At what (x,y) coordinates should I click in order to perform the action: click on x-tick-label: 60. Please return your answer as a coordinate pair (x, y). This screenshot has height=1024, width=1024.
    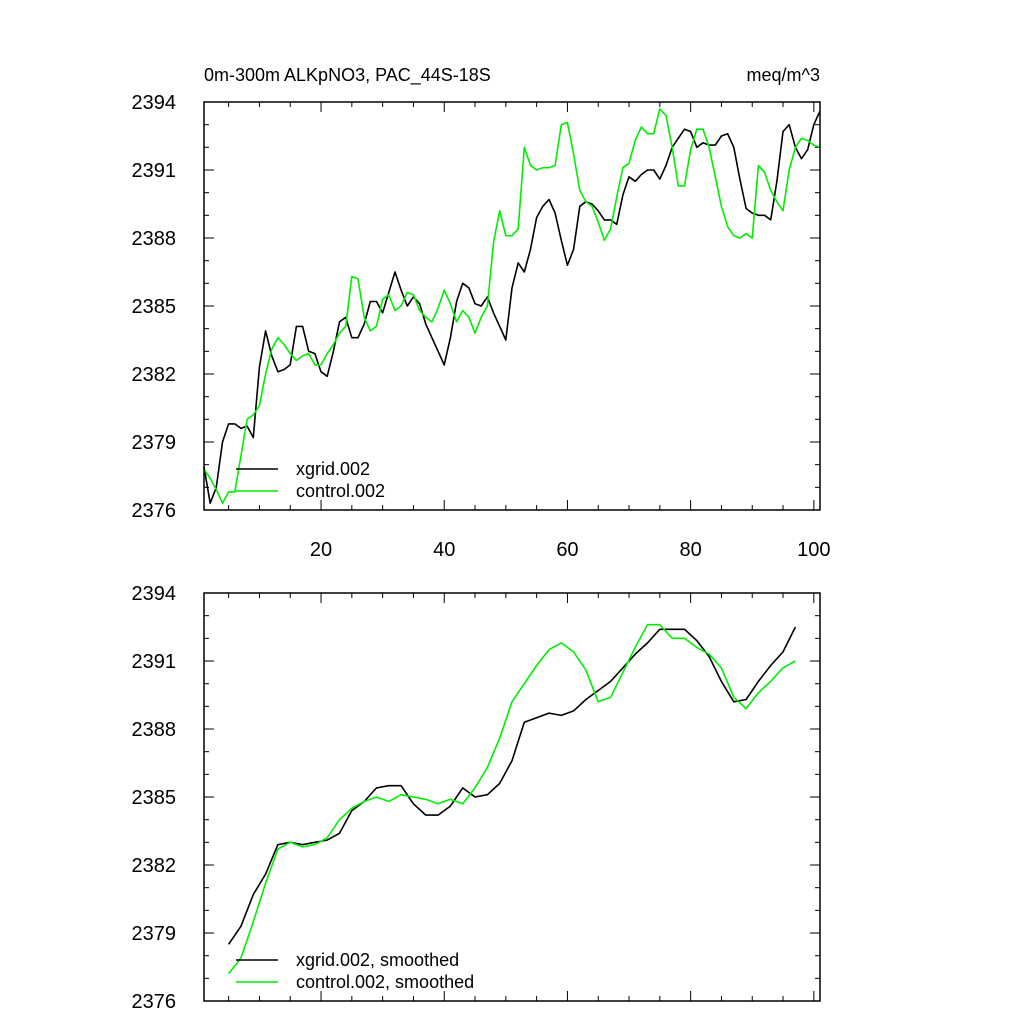
    Looking at the image, I should click on (567, 550).